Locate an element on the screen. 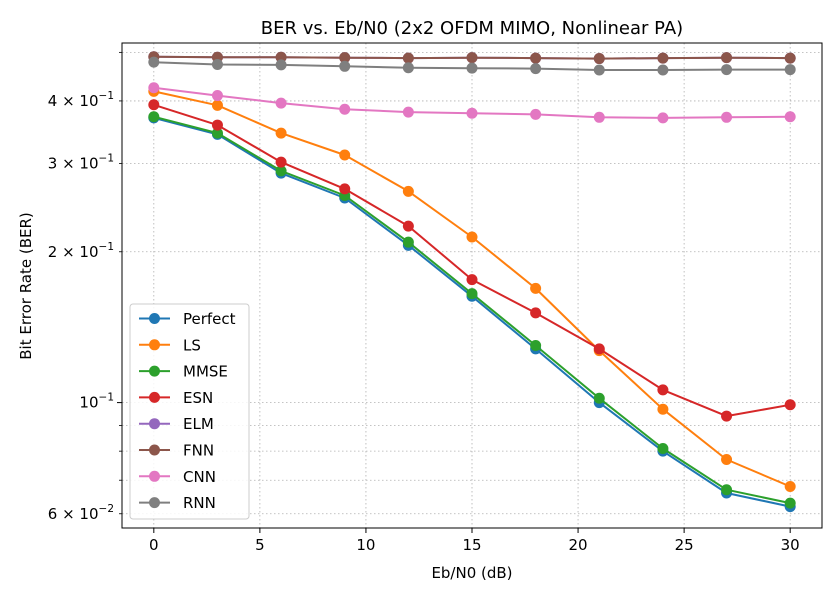 This screenshot has height=600, width=840. x-axis-title: Eb/N0 (dB) is located at coordinates (471, 573).